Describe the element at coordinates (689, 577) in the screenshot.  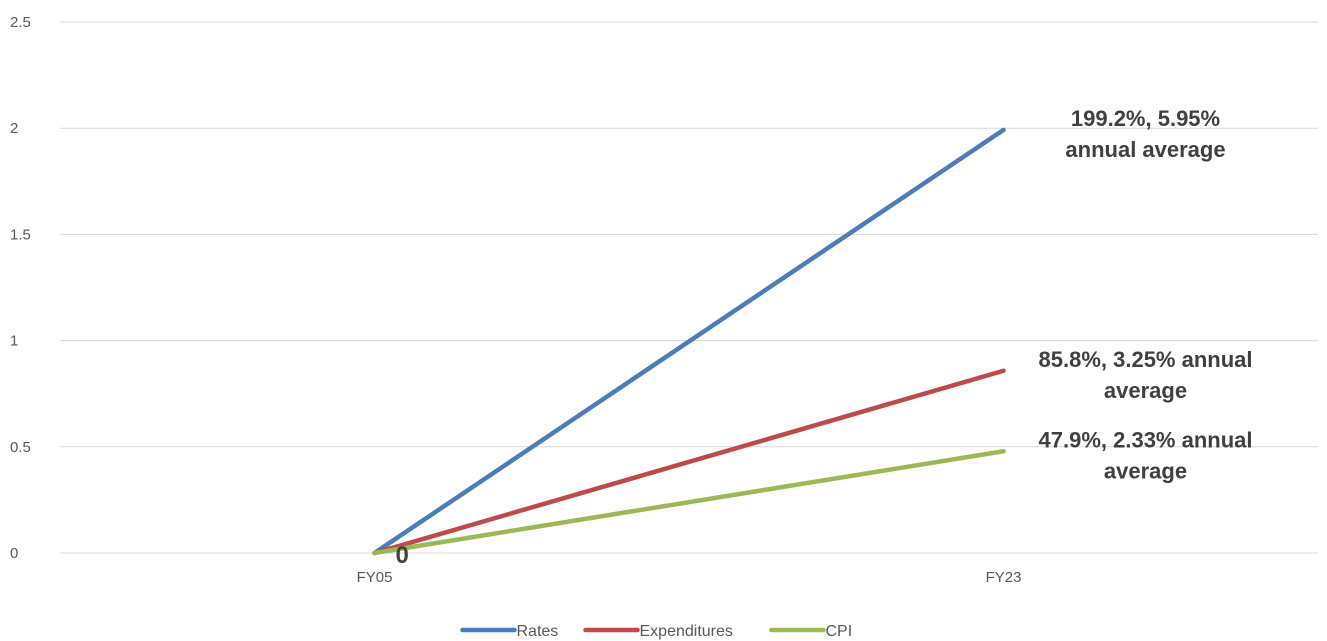
I see `x-axis-ticks: FY05 FY23` at that location.